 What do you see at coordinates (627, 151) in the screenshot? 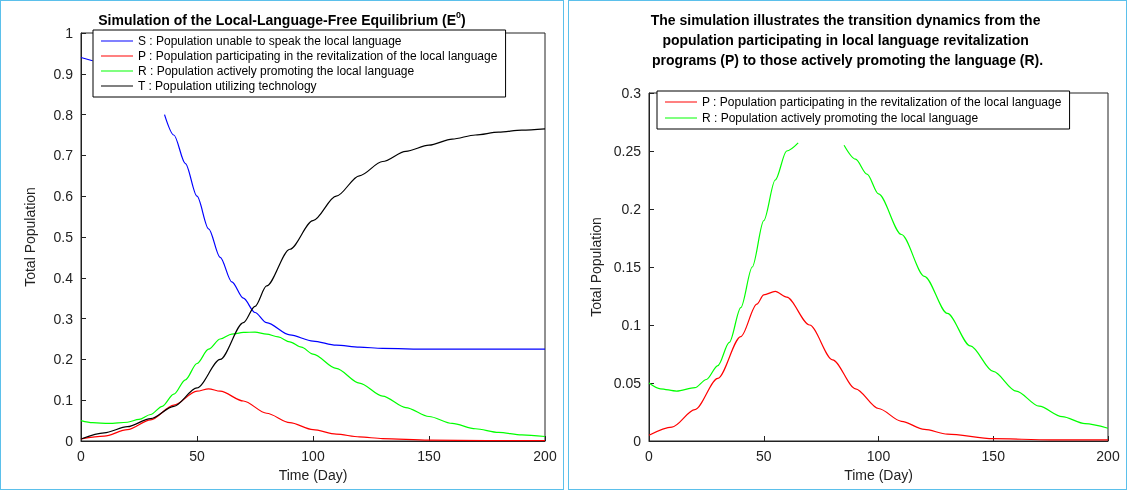
I see `y-tick-label: 0.25` at bounding box center [627, 151].